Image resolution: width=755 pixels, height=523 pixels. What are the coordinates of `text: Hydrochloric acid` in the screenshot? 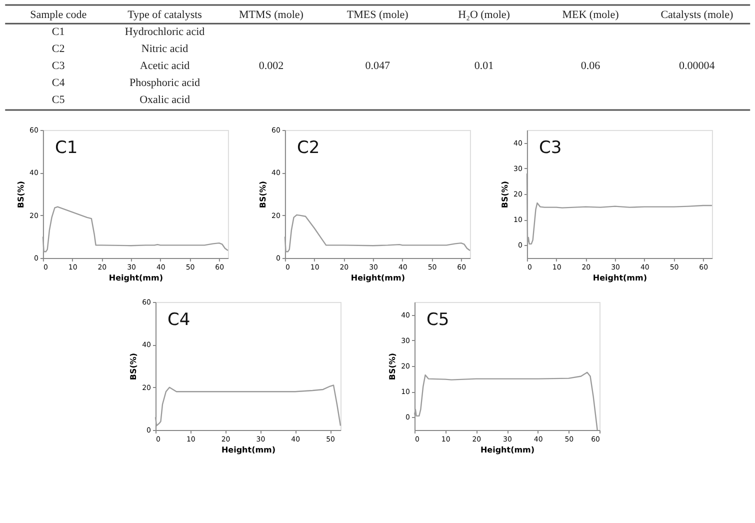 It's located at (164, 32).